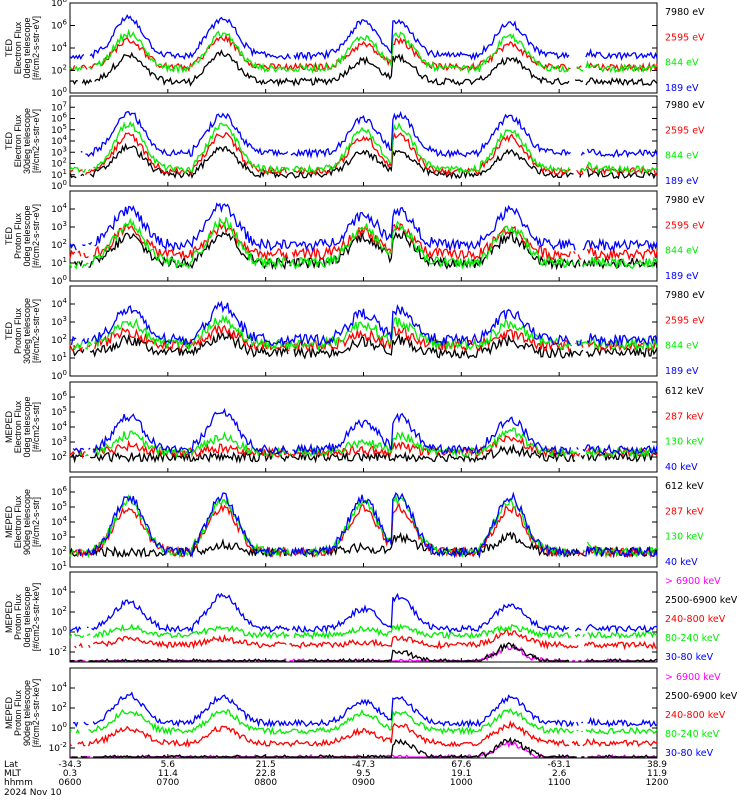 The image size is (750, 800). I want to click on y-axis-label: [#/cm2-s-str-keV], so click(36, 617).